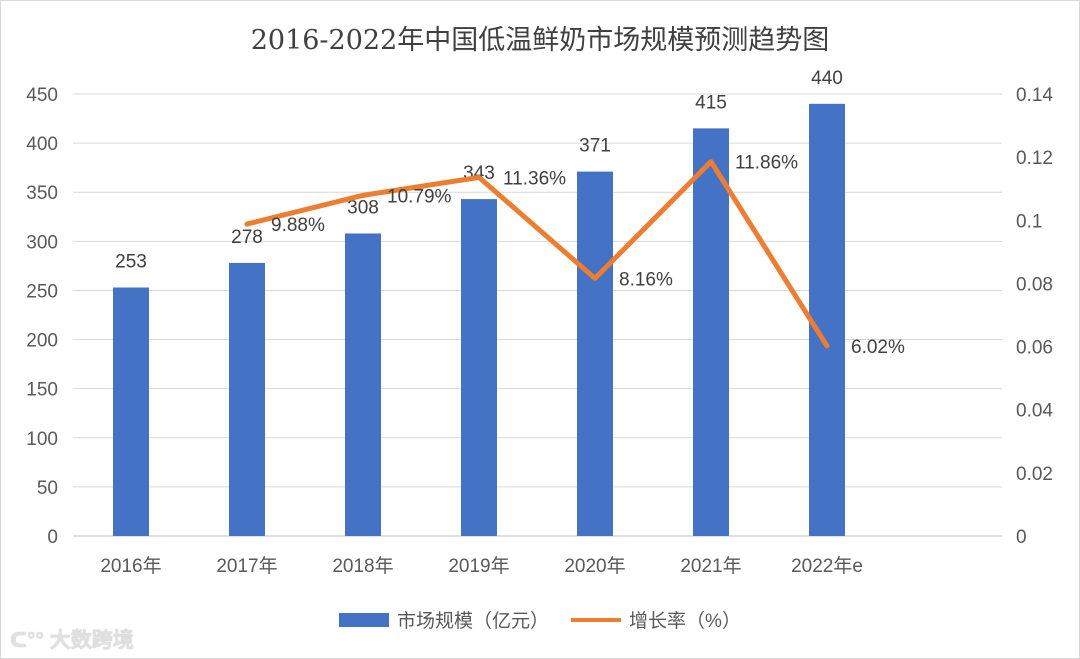 The width and height of the screenshot is (1080, 659). Describe the element at coordinates (364, 619) in the screenshot. I see `legend-swatch-bar` at that location.